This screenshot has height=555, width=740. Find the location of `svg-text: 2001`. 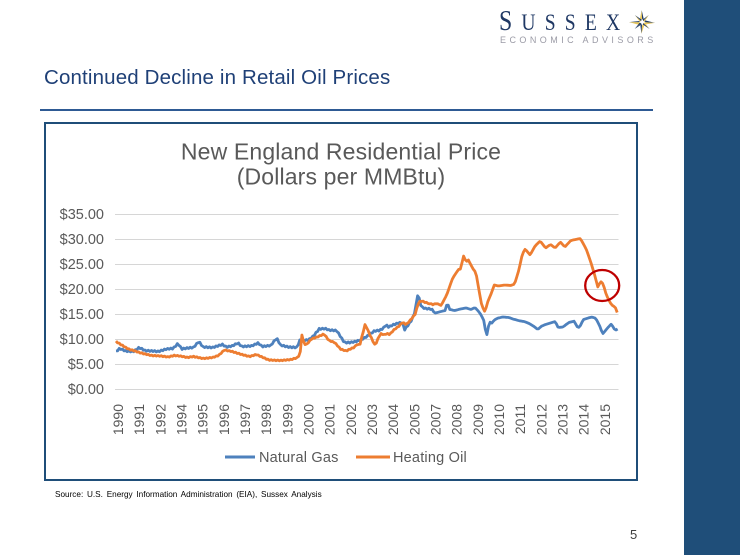

svg-text: 2001 is located at coordinates (330, 419).